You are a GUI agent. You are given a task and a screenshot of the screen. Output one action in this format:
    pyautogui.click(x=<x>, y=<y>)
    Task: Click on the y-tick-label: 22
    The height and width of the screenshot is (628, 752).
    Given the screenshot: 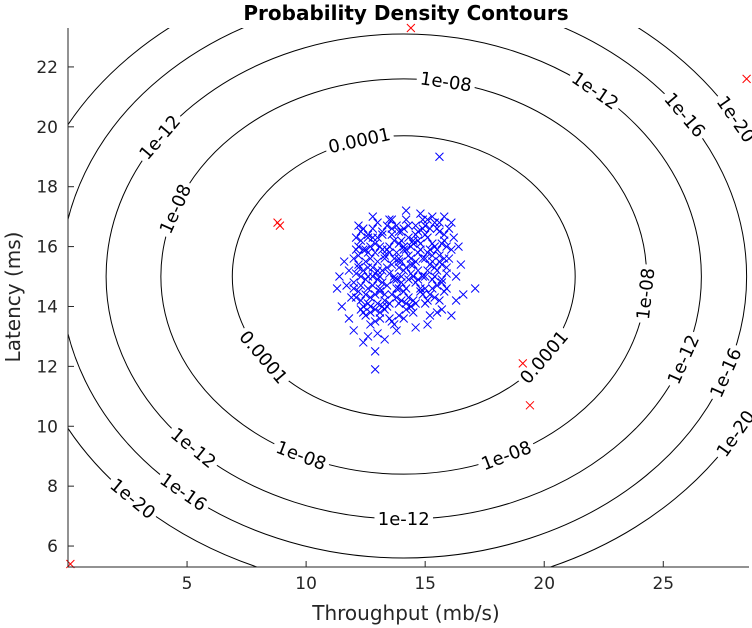 What is the action you would take?
    pyautogui.click(x=47, y=68)
    